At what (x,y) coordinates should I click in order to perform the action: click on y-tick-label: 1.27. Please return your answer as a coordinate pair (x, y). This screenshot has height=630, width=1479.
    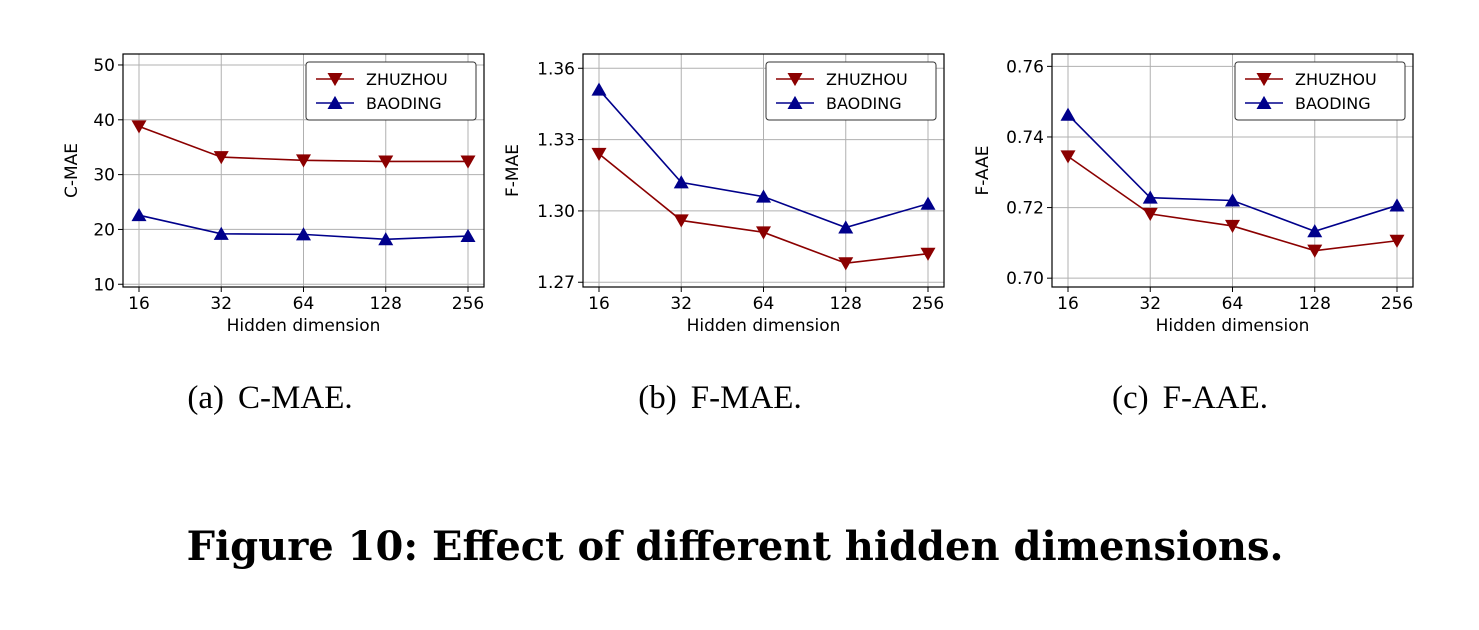
    Looking at the image, I should click on (556, 283).